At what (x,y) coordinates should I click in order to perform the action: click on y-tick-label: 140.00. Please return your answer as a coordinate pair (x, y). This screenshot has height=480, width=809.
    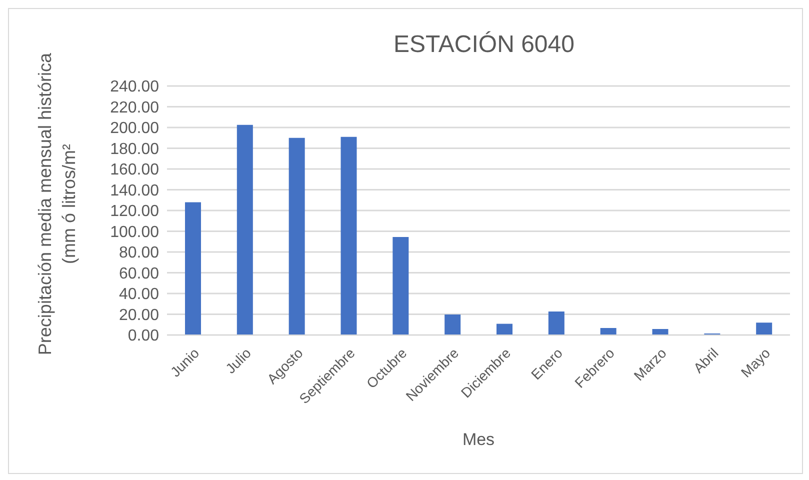
    Looking at the image, I should click on (135, 191).